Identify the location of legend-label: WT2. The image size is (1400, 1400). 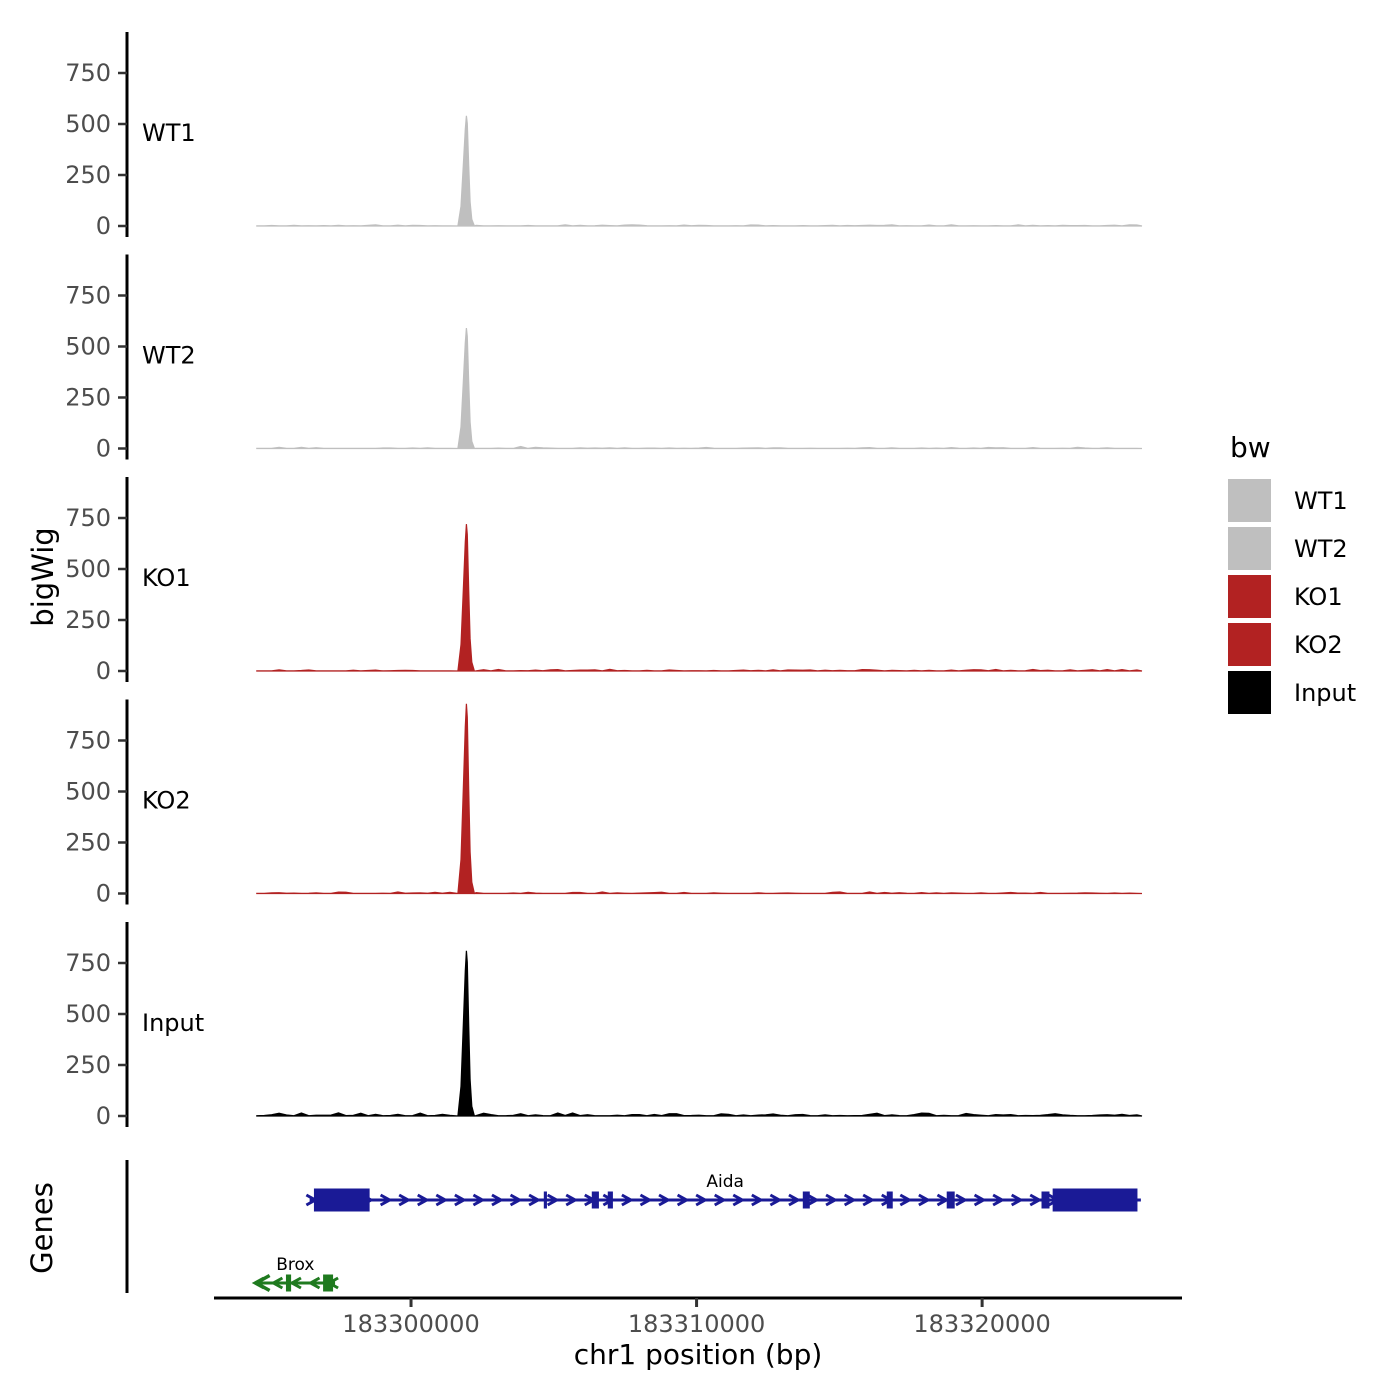
(1321, 548).